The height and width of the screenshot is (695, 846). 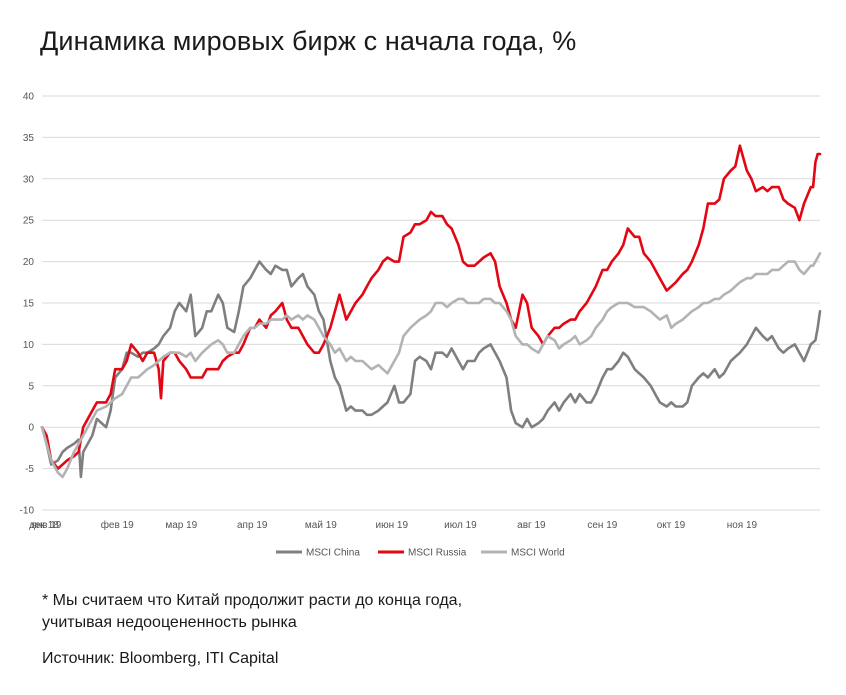 What do you see at coordinates (538, 553) in the screenshot?
I see `legend-label-msci-world: MSCI World` at bounding box center [538, 553].